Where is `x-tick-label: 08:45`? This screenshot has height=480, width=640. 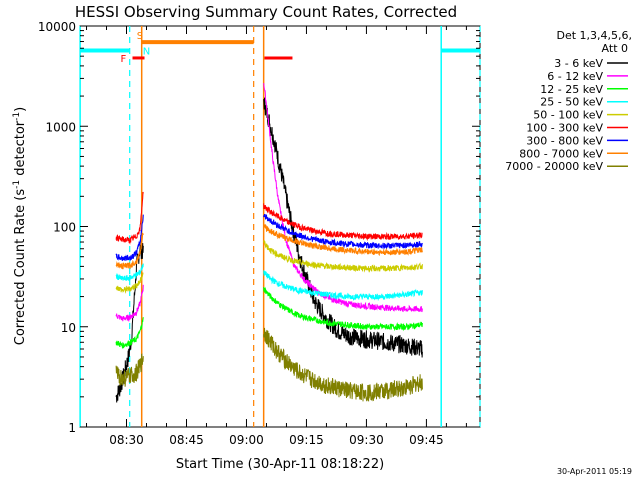 x-tick-label: 08:45 is located at coordinates (186, 440).